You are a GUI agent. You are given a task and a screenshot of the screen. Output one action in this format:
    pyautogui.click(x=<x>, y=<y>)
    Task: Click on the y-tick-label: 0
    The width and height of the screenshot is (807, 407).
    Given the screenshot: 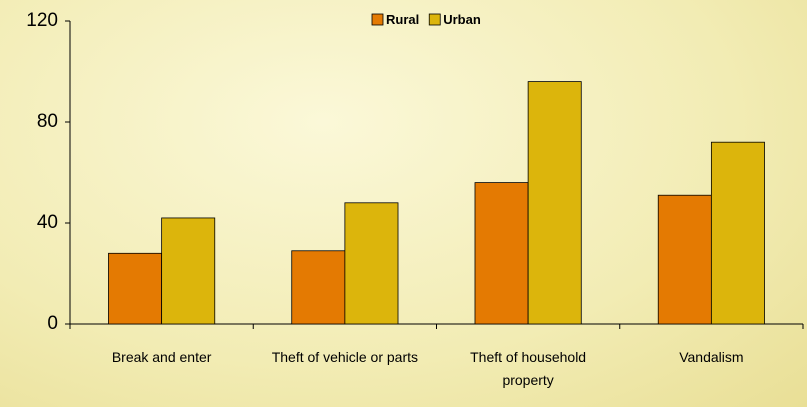 What is the action you would take?
    pyautogui.click(x=52, y=323)
    